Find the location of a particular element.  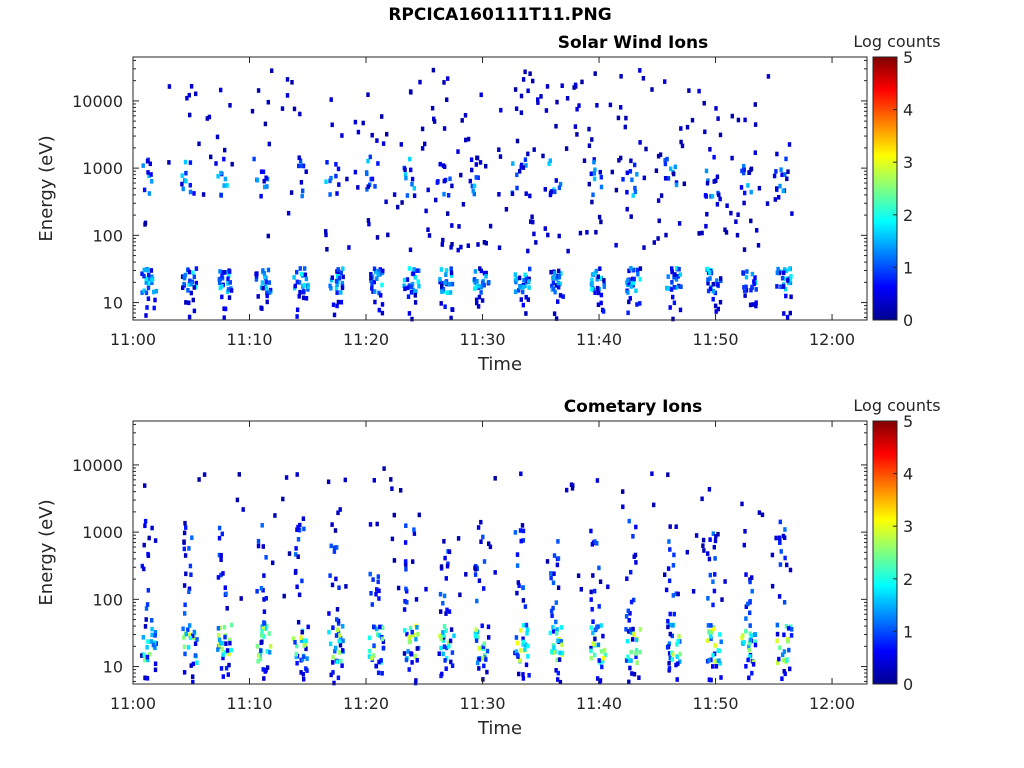

y-tick-label: 1000 is located at coordinates (102, 532).